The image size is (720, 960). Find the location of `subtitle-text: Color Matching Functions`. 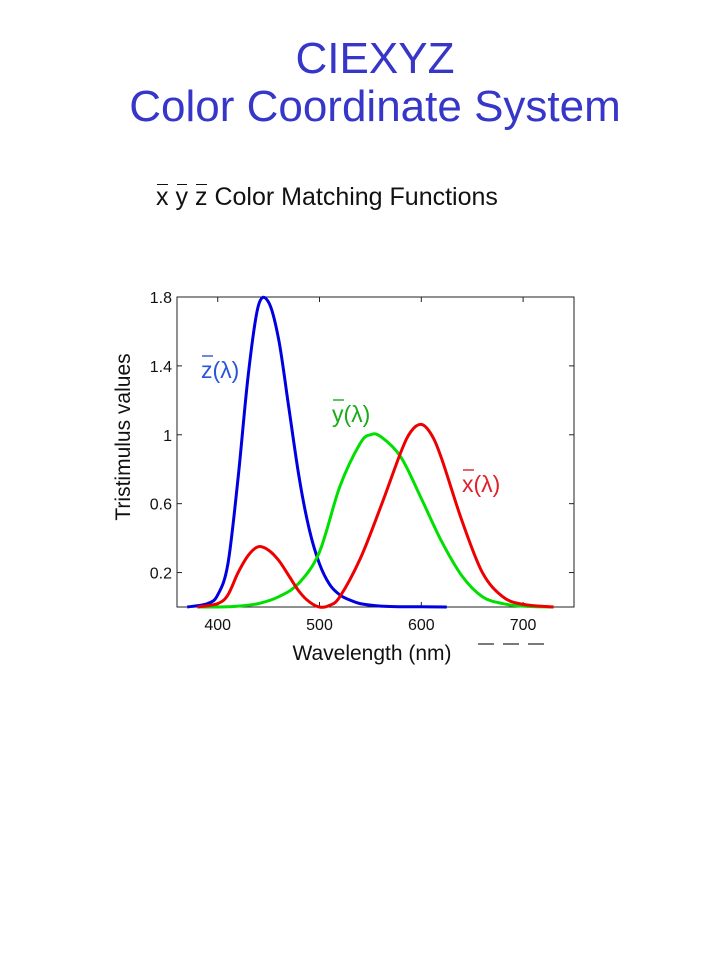

subtitle-text: Color Matching Functions is located at coordinates (356, 197).